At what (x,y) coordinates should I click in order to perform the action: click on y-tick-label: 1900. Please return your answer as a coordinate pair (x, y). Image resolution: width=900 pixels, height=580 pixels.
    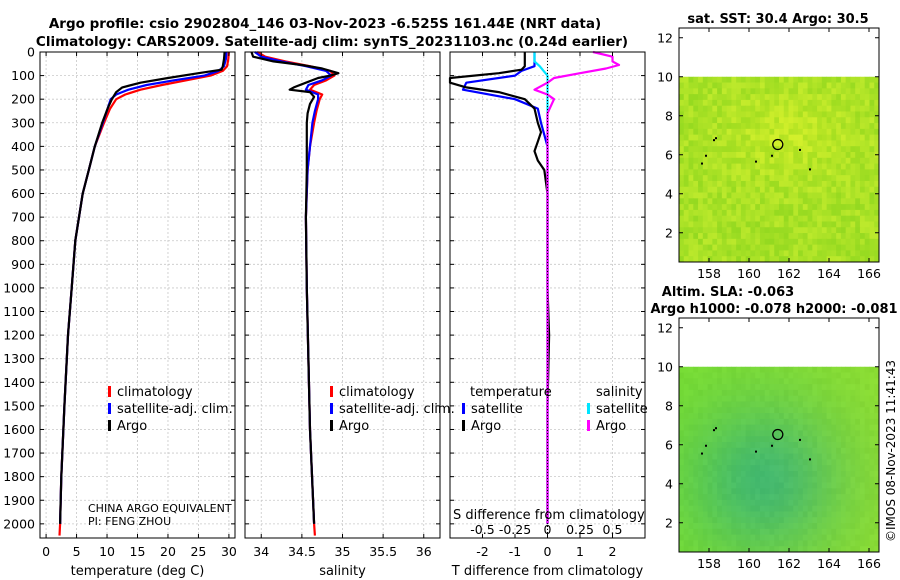
    Looking at the image, I should click on (19, 500).